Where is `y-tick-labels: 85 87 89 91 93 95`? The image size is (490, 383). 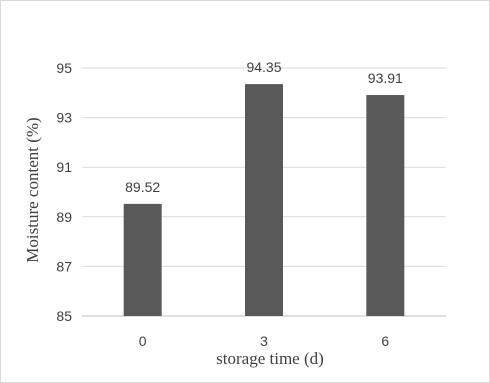
y-tick-labels: 85 87 89 91 93 95 is located at coordinates (64, 192).